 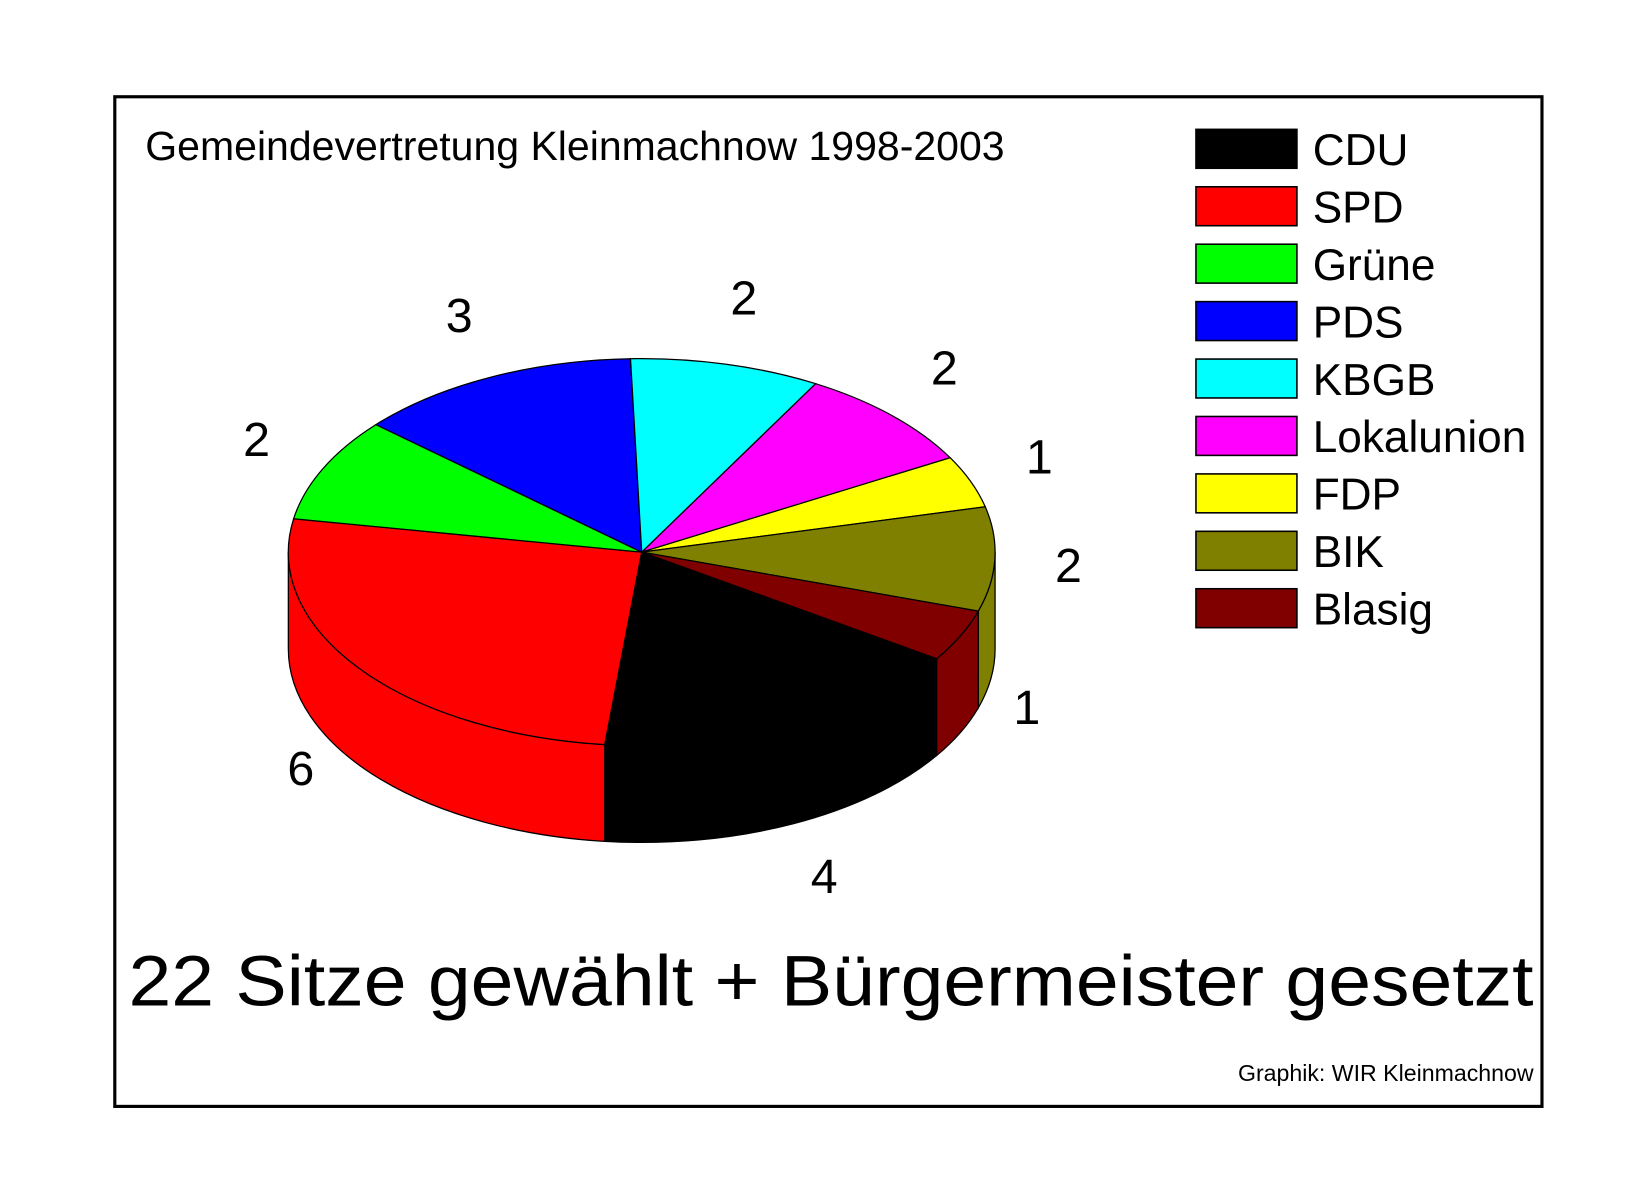 What do you see at coordinates (1373, 610) in the screenshot?
I see `legend-label: Blasig` at bounding box center [1373, 610].